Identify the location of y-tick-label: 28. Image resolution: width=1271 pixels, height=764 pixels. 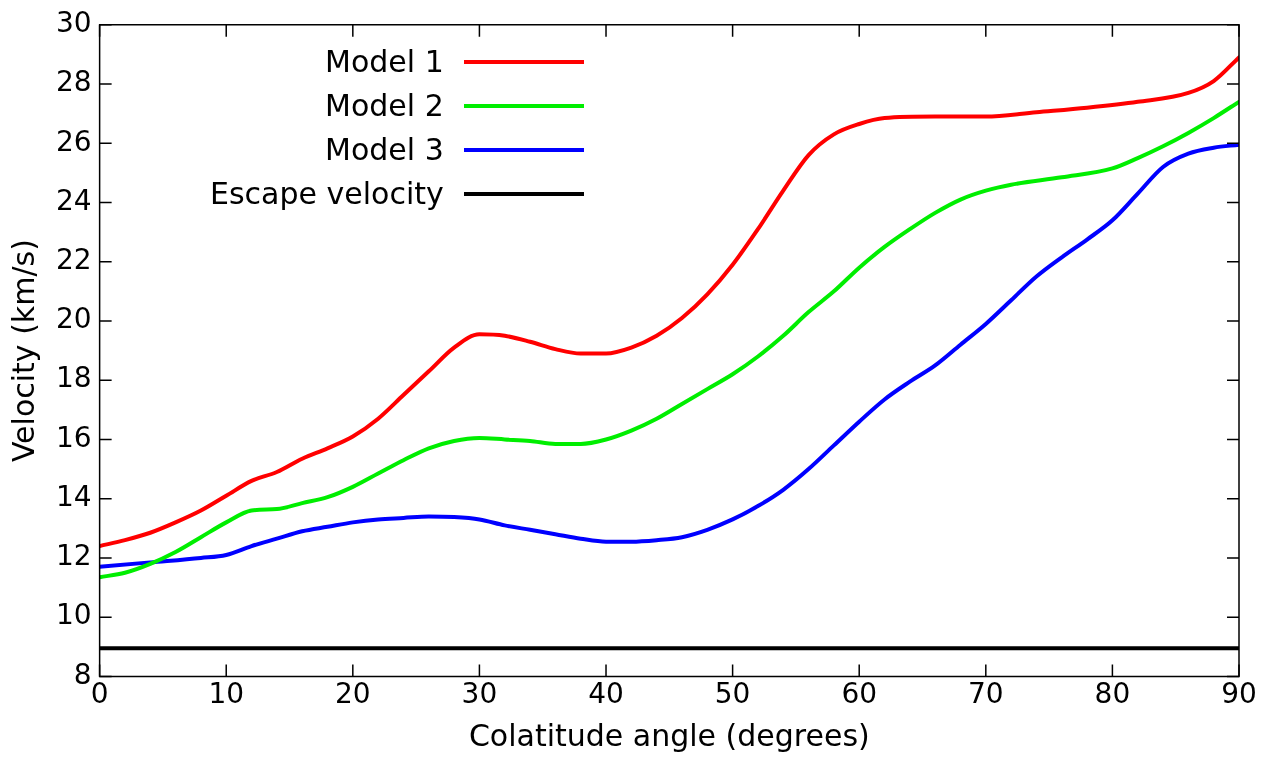
(73, 82).